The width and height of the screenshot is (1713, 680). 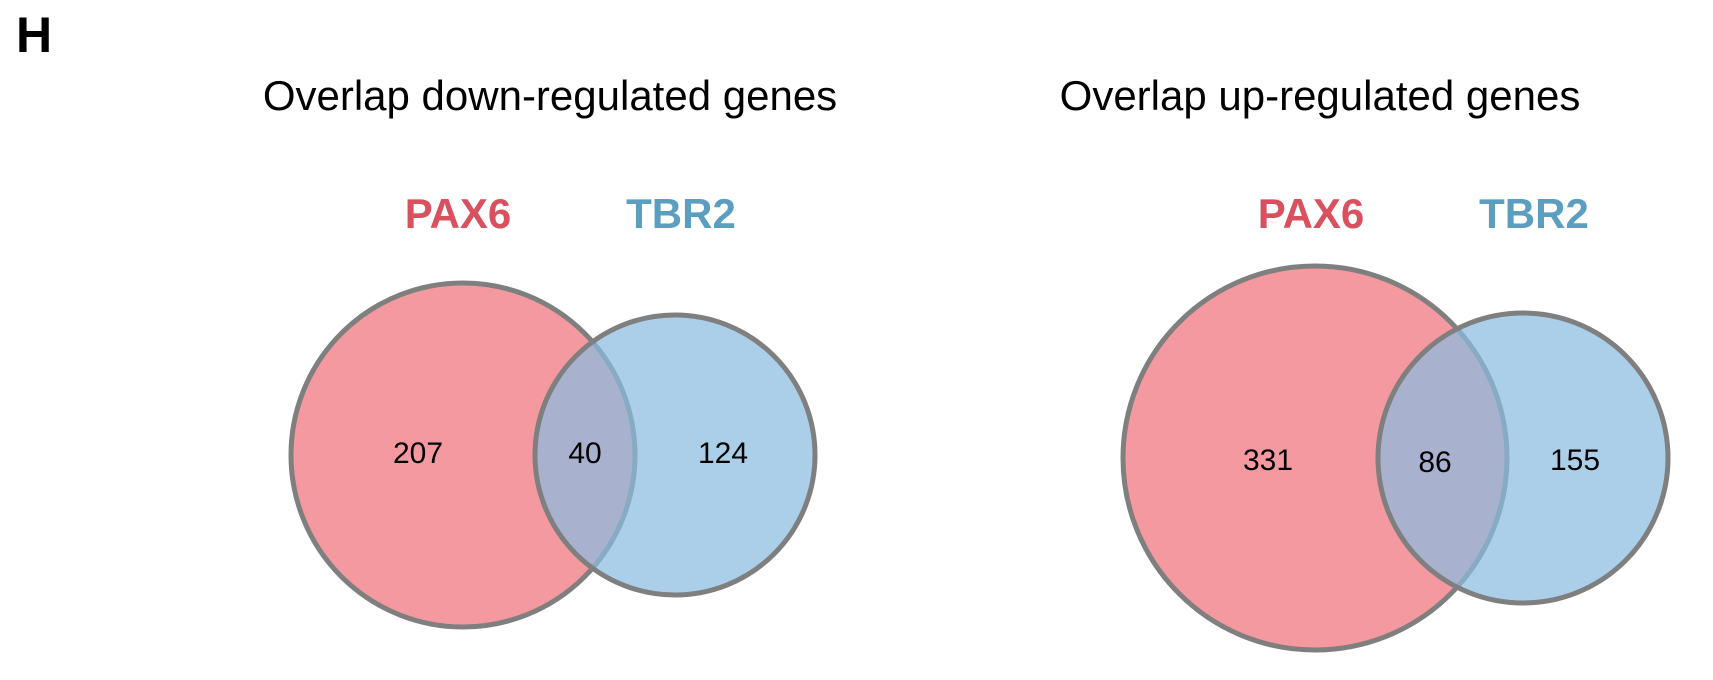 I want to click on venn-up-pax6-only-count: 331, so click(x=1268, y=460).